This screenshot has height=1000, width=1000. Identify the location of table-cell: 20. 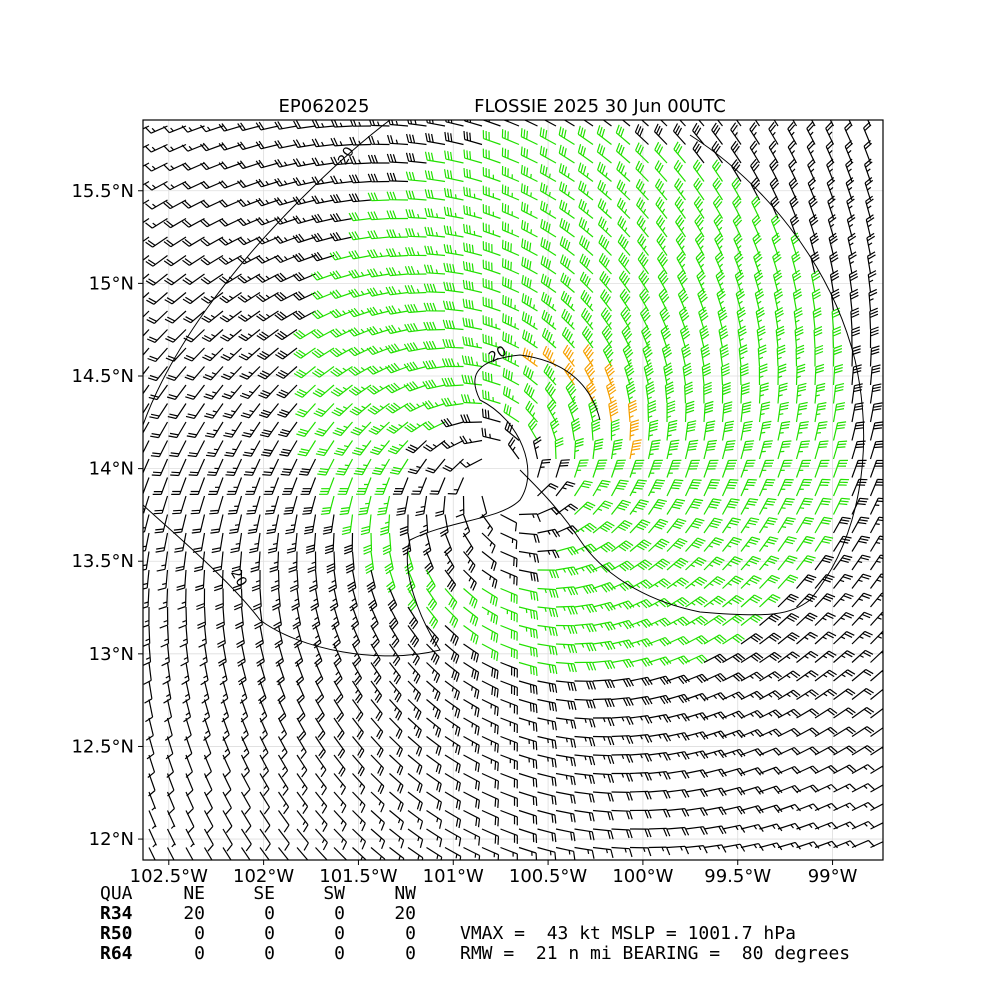
(405, 913).